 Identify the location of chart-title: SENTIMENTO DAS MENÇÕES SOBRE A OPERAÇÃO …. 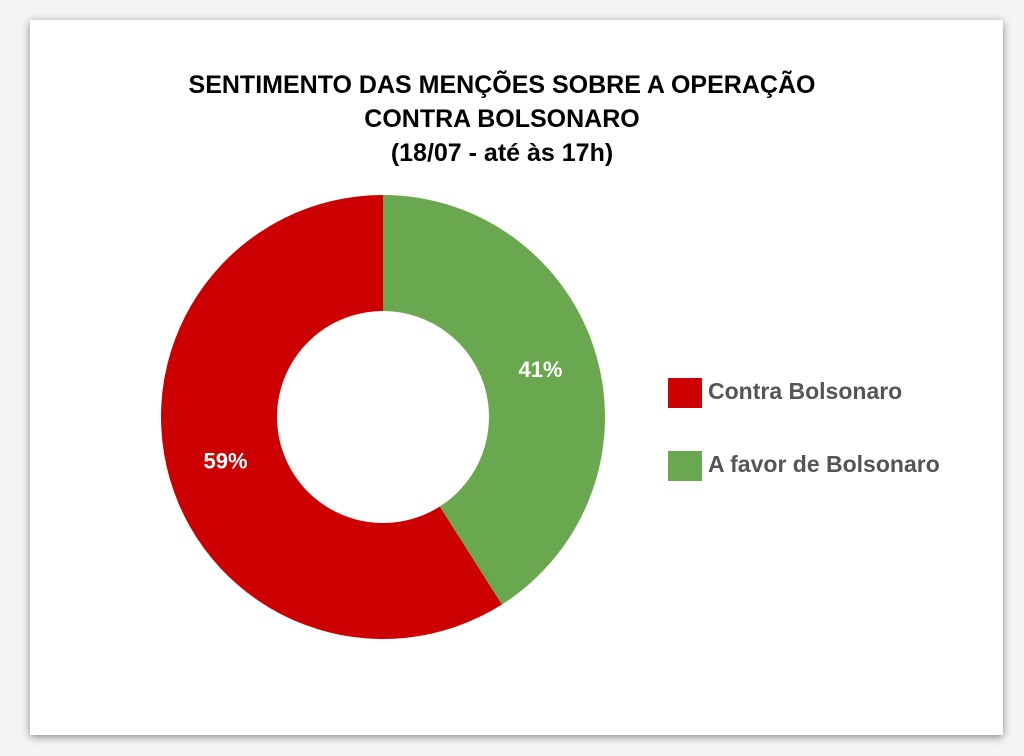
(502, 102).